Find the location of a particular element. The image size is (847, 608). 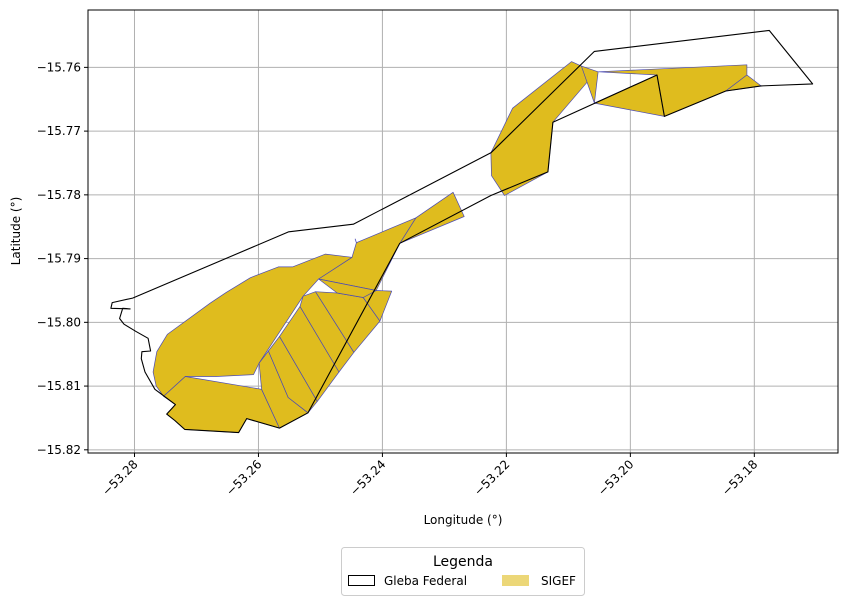

y-tick-label: −15.81 is located at coordinates (59, 386).